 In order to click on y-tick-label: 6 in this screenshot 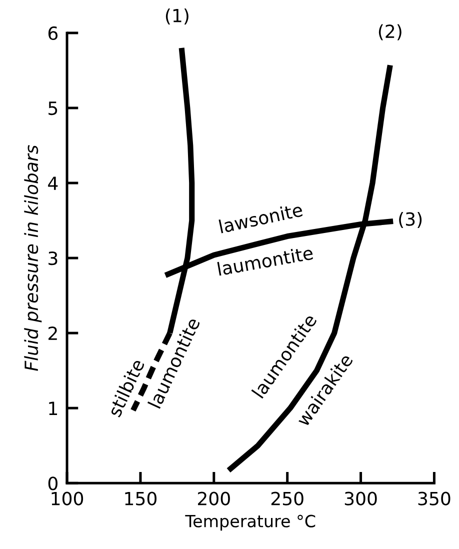, I will do `click(53, 33)`.